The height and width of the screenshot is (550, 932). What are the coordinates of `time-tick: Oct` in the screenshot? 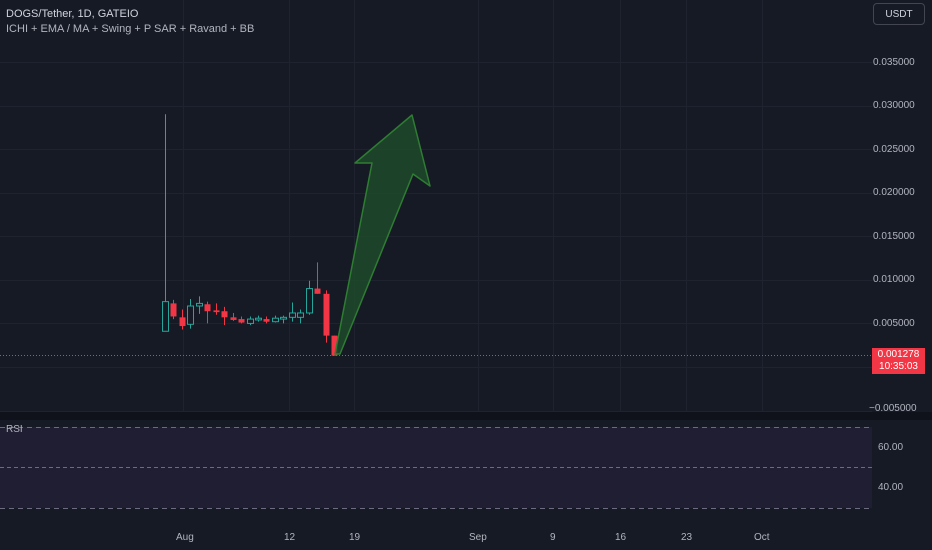 It's located at (762, 537).